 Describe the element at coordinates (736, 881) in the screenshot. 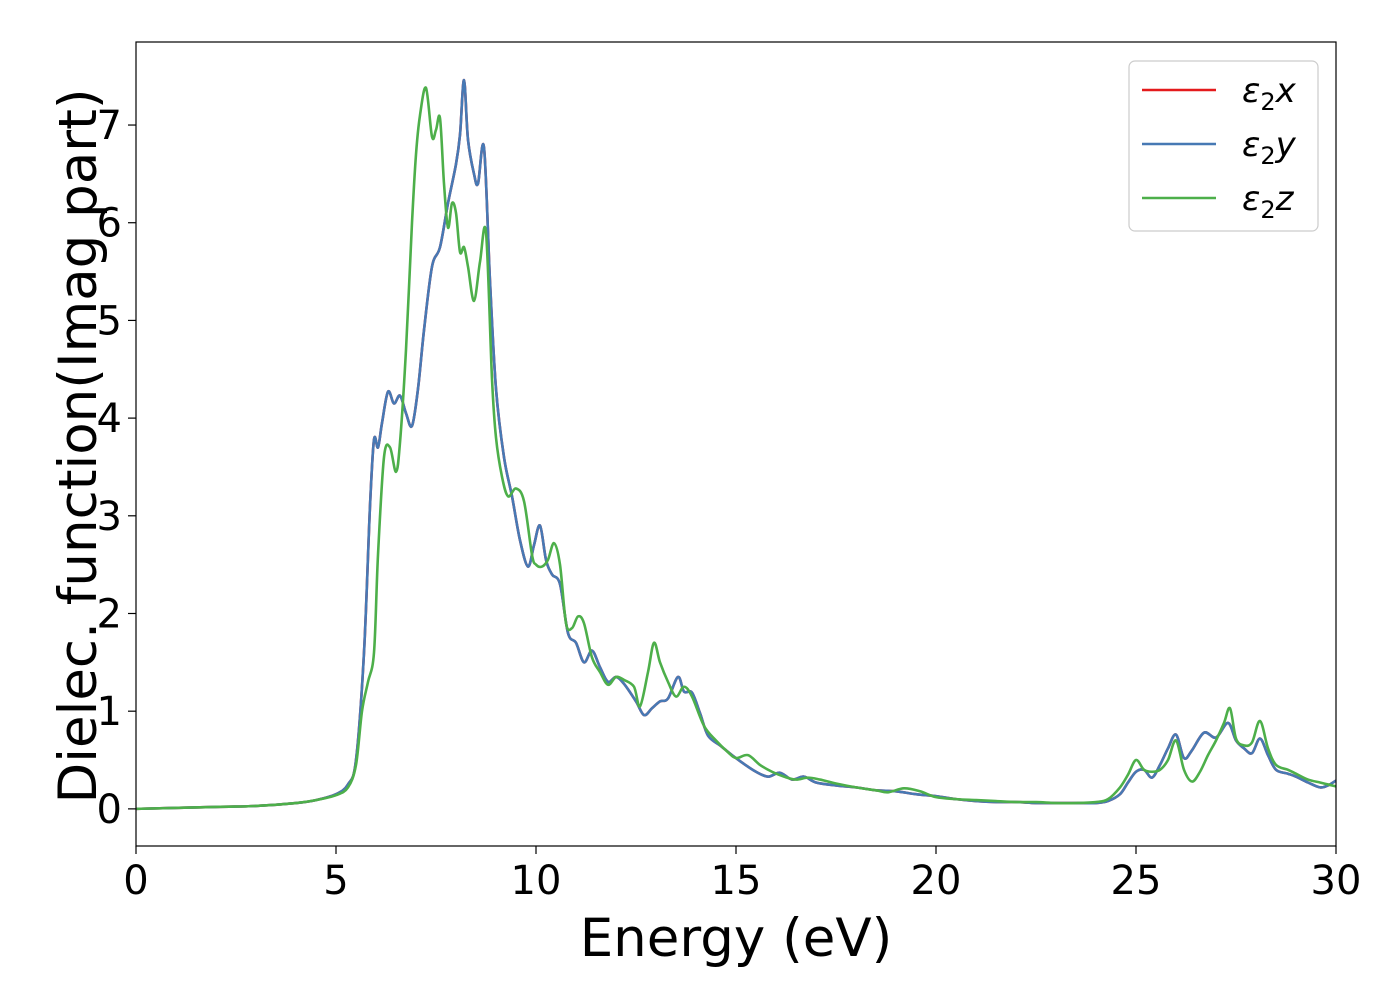

I see `x-tick-label: 15` at that location.